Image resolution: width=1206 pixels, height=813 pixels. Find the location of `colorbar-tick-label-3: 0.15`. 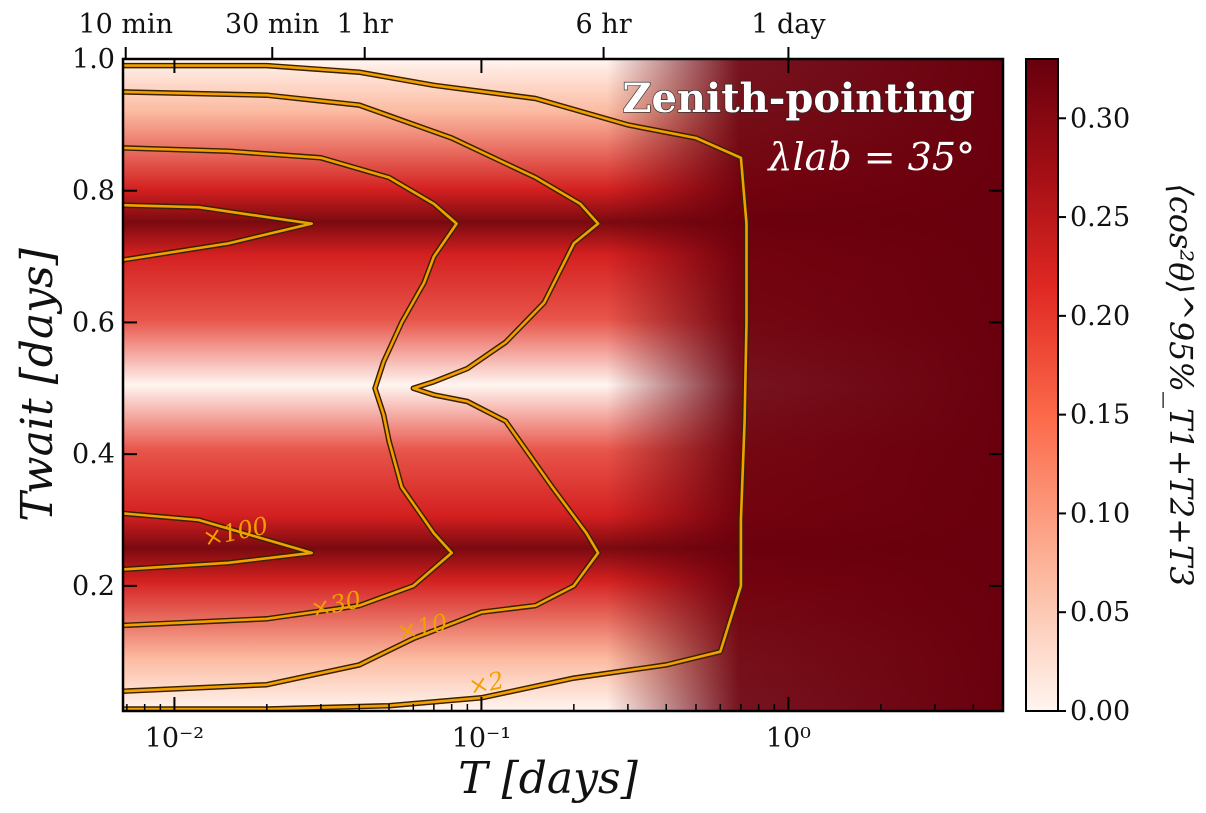

colorbar-tick-label-3: 0.15 is located at coordinates (1100, 415).